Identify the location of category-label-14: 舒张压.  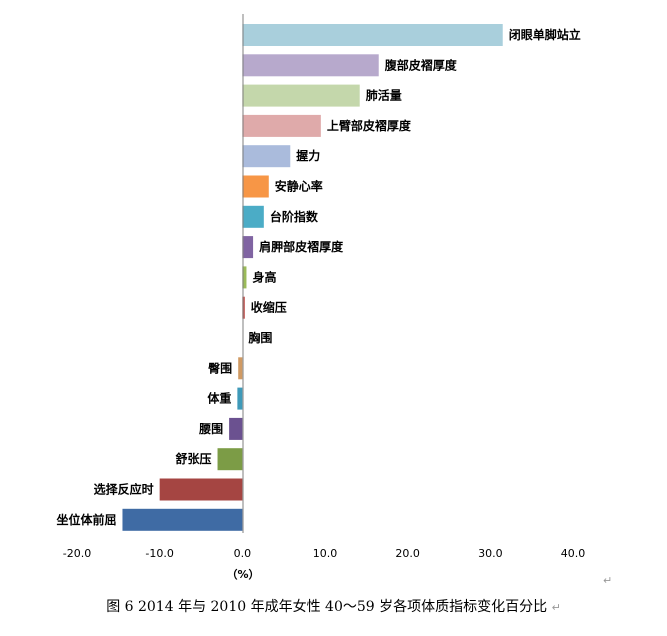
(193, 458).